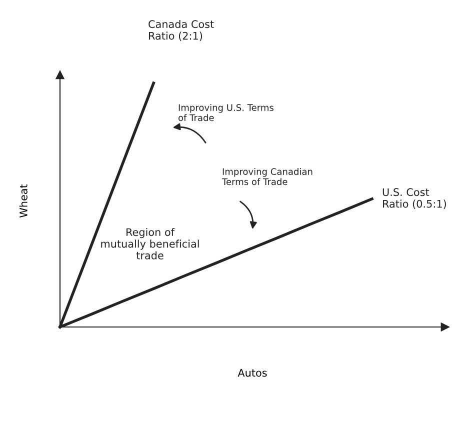 The height and width of the screenshot is (444, 461). What do you see at coordinates (226, 113) in the screenshot?
I see `annotation: Improving U.S. Terms of Trade` at bounding box center [226, 113].